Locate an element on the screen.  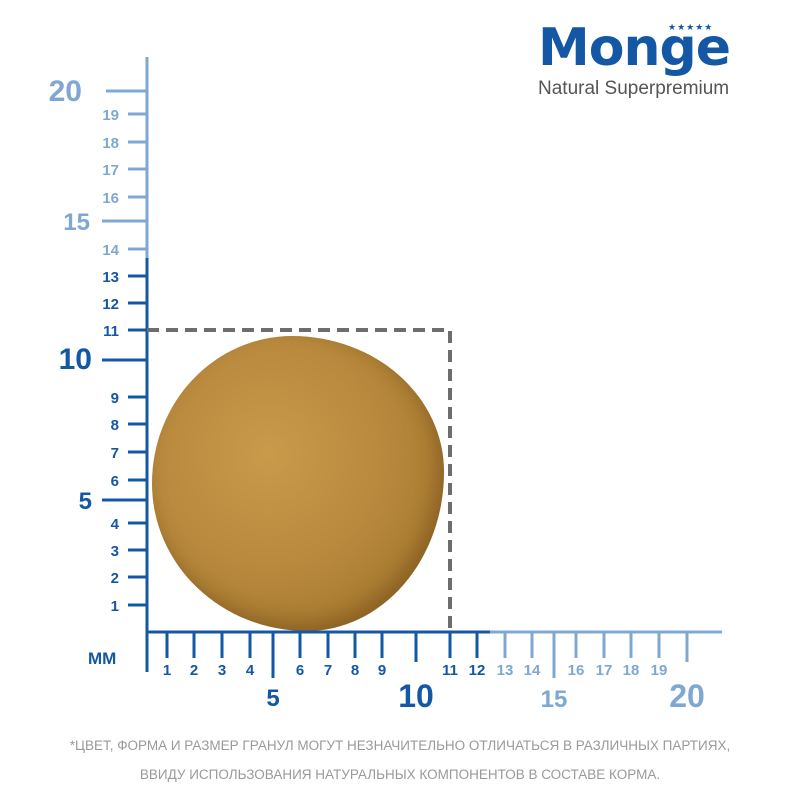
y-tick-label: 7 is located at coordinates (115, 453).